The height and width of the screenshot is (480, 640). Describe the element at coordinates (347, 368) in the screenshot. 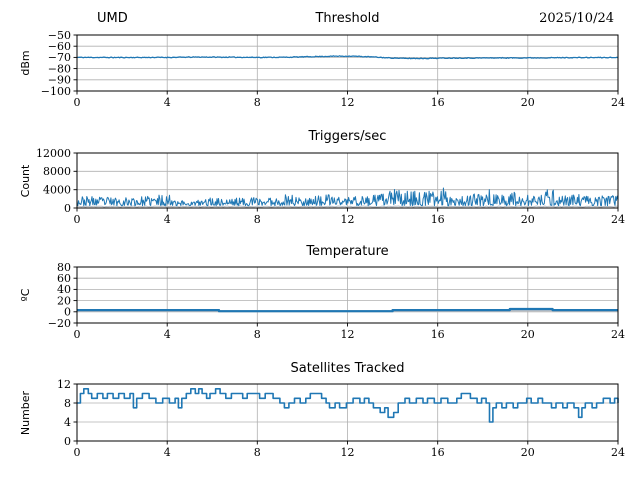

I see `chart-title-satellites: Satellites Tracked` at that location.